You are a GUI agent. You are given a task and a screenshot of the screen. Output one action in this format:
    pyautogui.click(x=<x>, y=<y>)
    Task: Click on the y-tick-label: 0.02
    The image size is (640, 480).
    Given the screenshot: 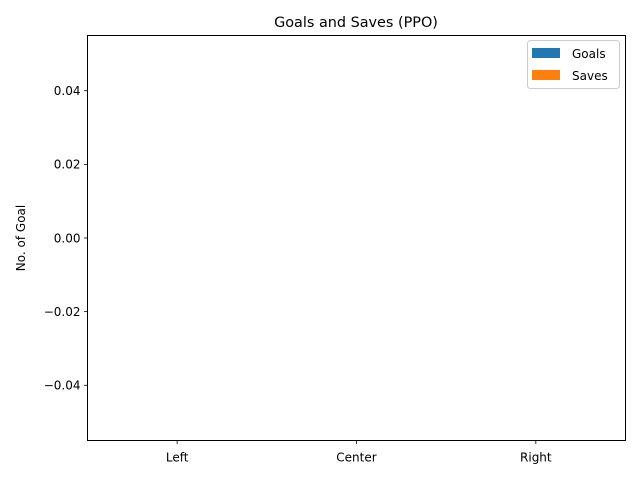 What is the action you would take?
    pyautogui.click(x=67, y=165)
    